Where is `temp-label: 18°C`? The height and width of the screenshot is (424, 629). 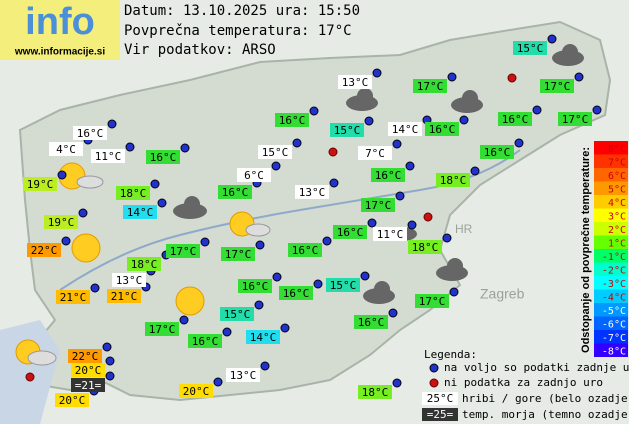 temp-label: 18°C is located at coordinates (375, 392).